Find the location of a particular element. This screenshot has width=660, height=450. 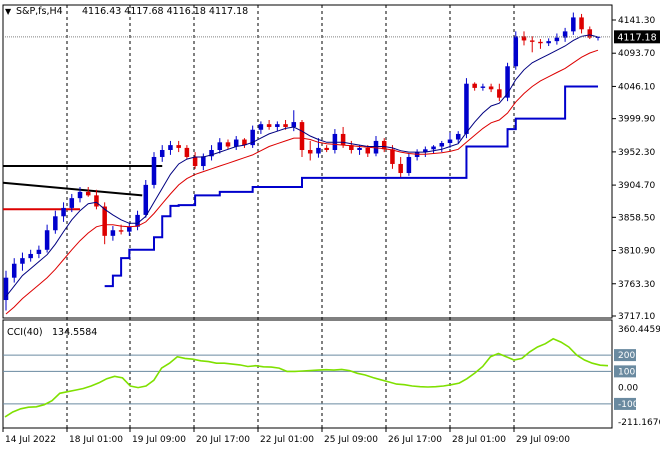

current-price-tag-box is located at coordinates (637, 37).